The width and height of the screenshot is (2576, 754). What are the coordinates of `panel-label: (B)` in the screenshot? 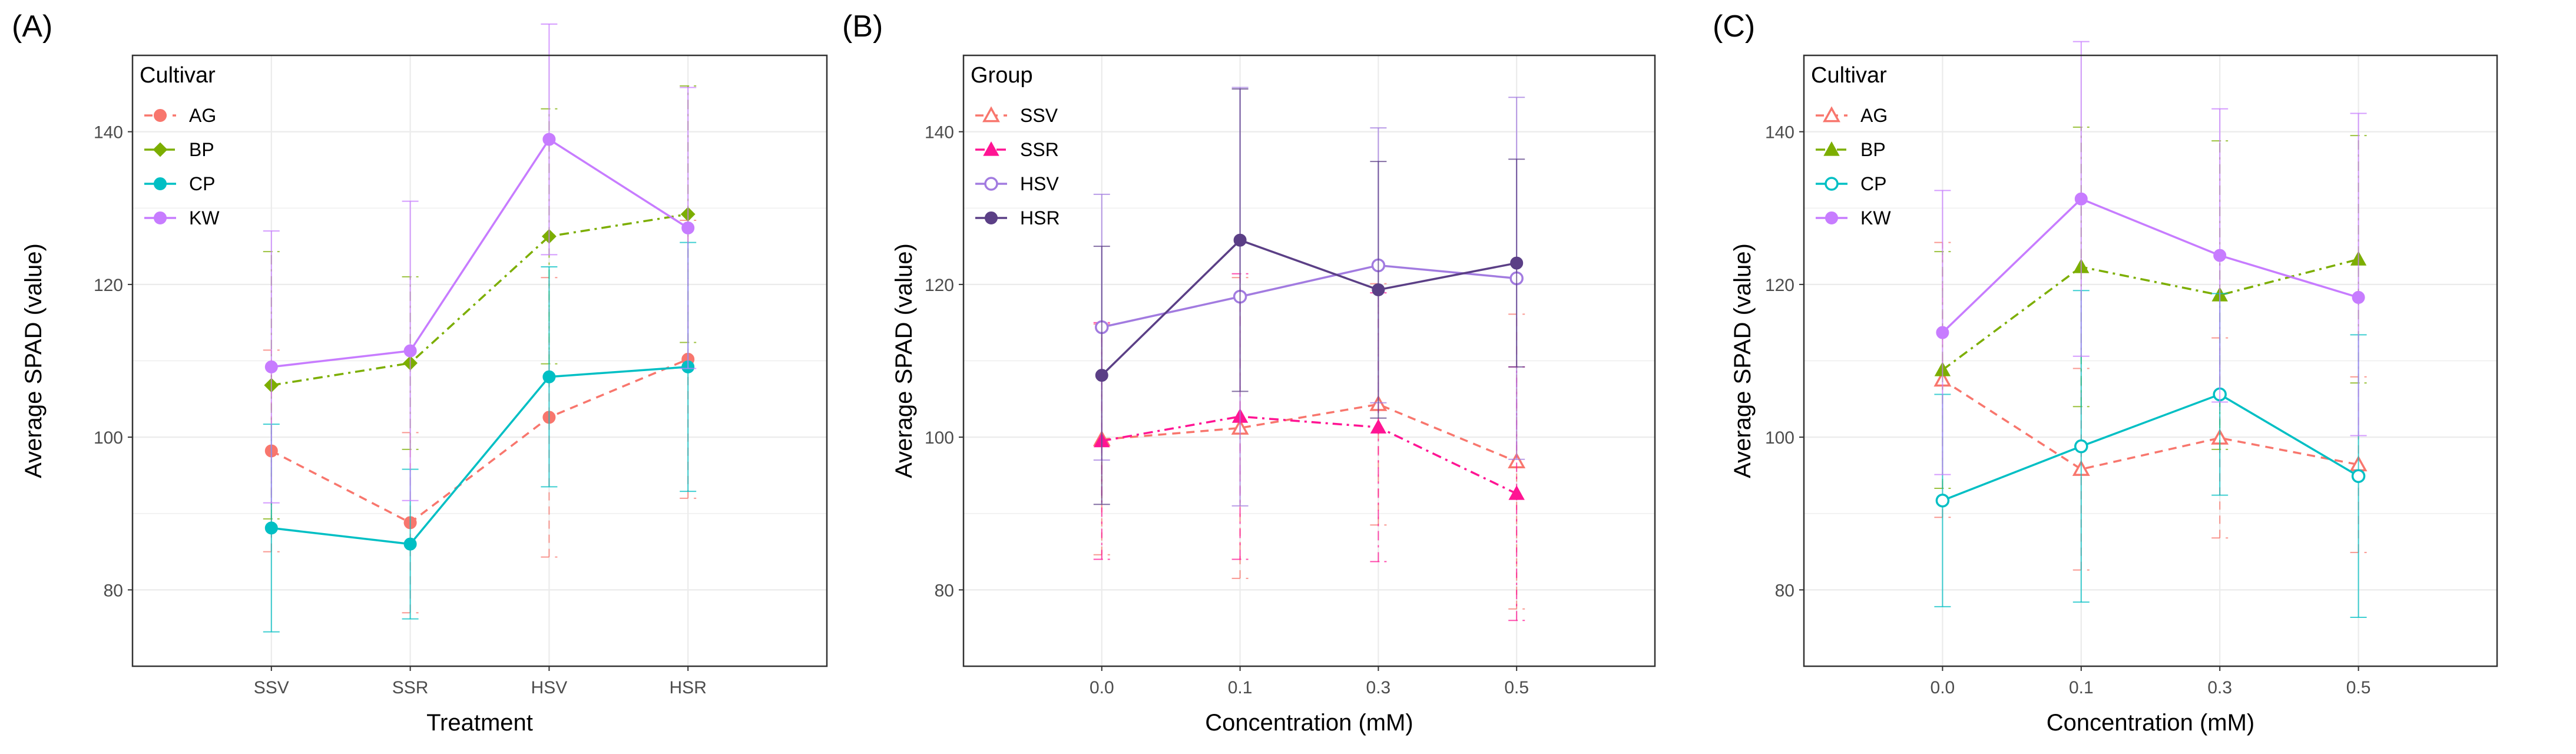 It's located at (862, 27).